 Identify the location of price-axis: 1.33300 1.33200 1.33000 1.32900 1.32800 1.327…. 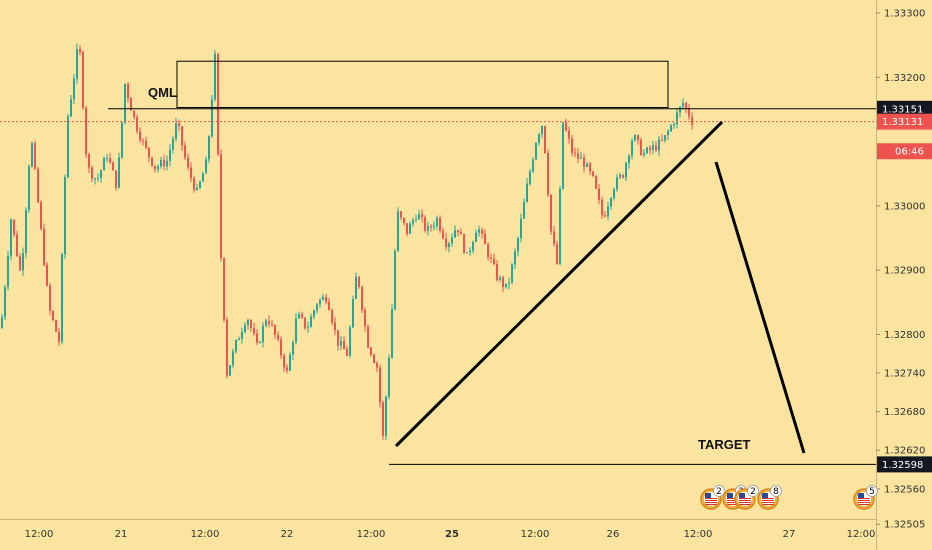
(900, 270).